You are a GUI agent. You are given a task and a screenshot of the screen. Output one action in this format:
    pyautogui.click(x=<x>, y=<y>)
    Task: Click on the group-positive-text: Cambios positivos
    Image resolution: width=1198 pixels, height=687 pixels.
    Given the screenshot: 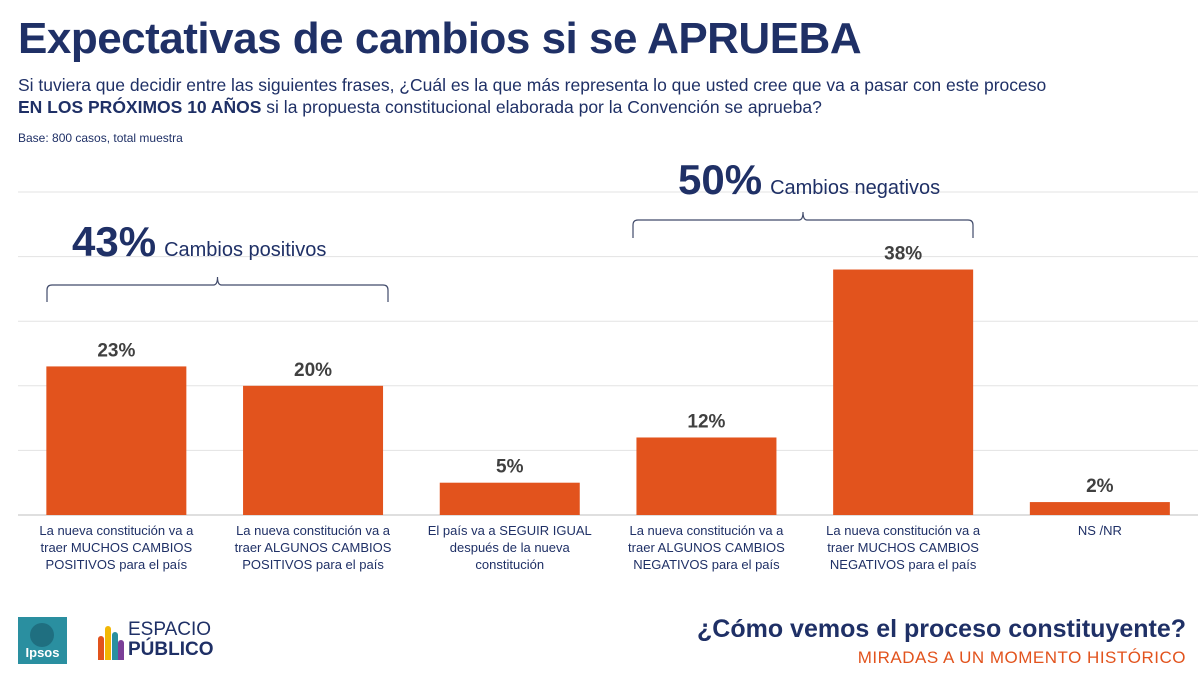 What is the action you would take?
    pyautogui.click(x=245, y=250)
    